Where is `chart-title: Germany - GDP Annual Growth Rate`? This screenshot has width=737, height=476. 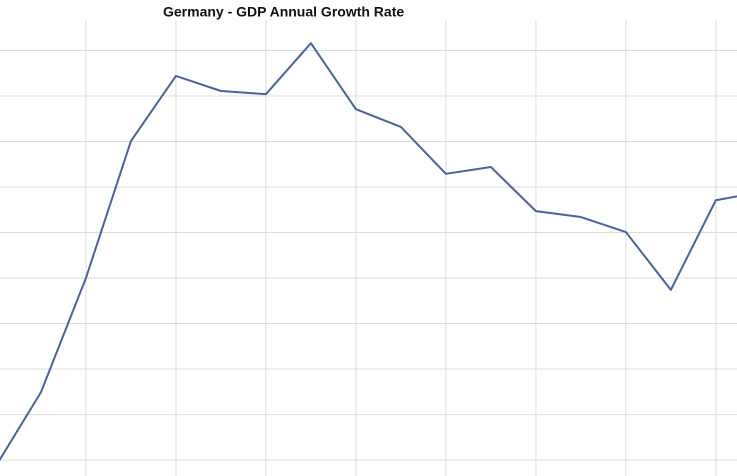
chart-title: Germany - GDP Annual Growth Rate is located at coordinates (283, 12).